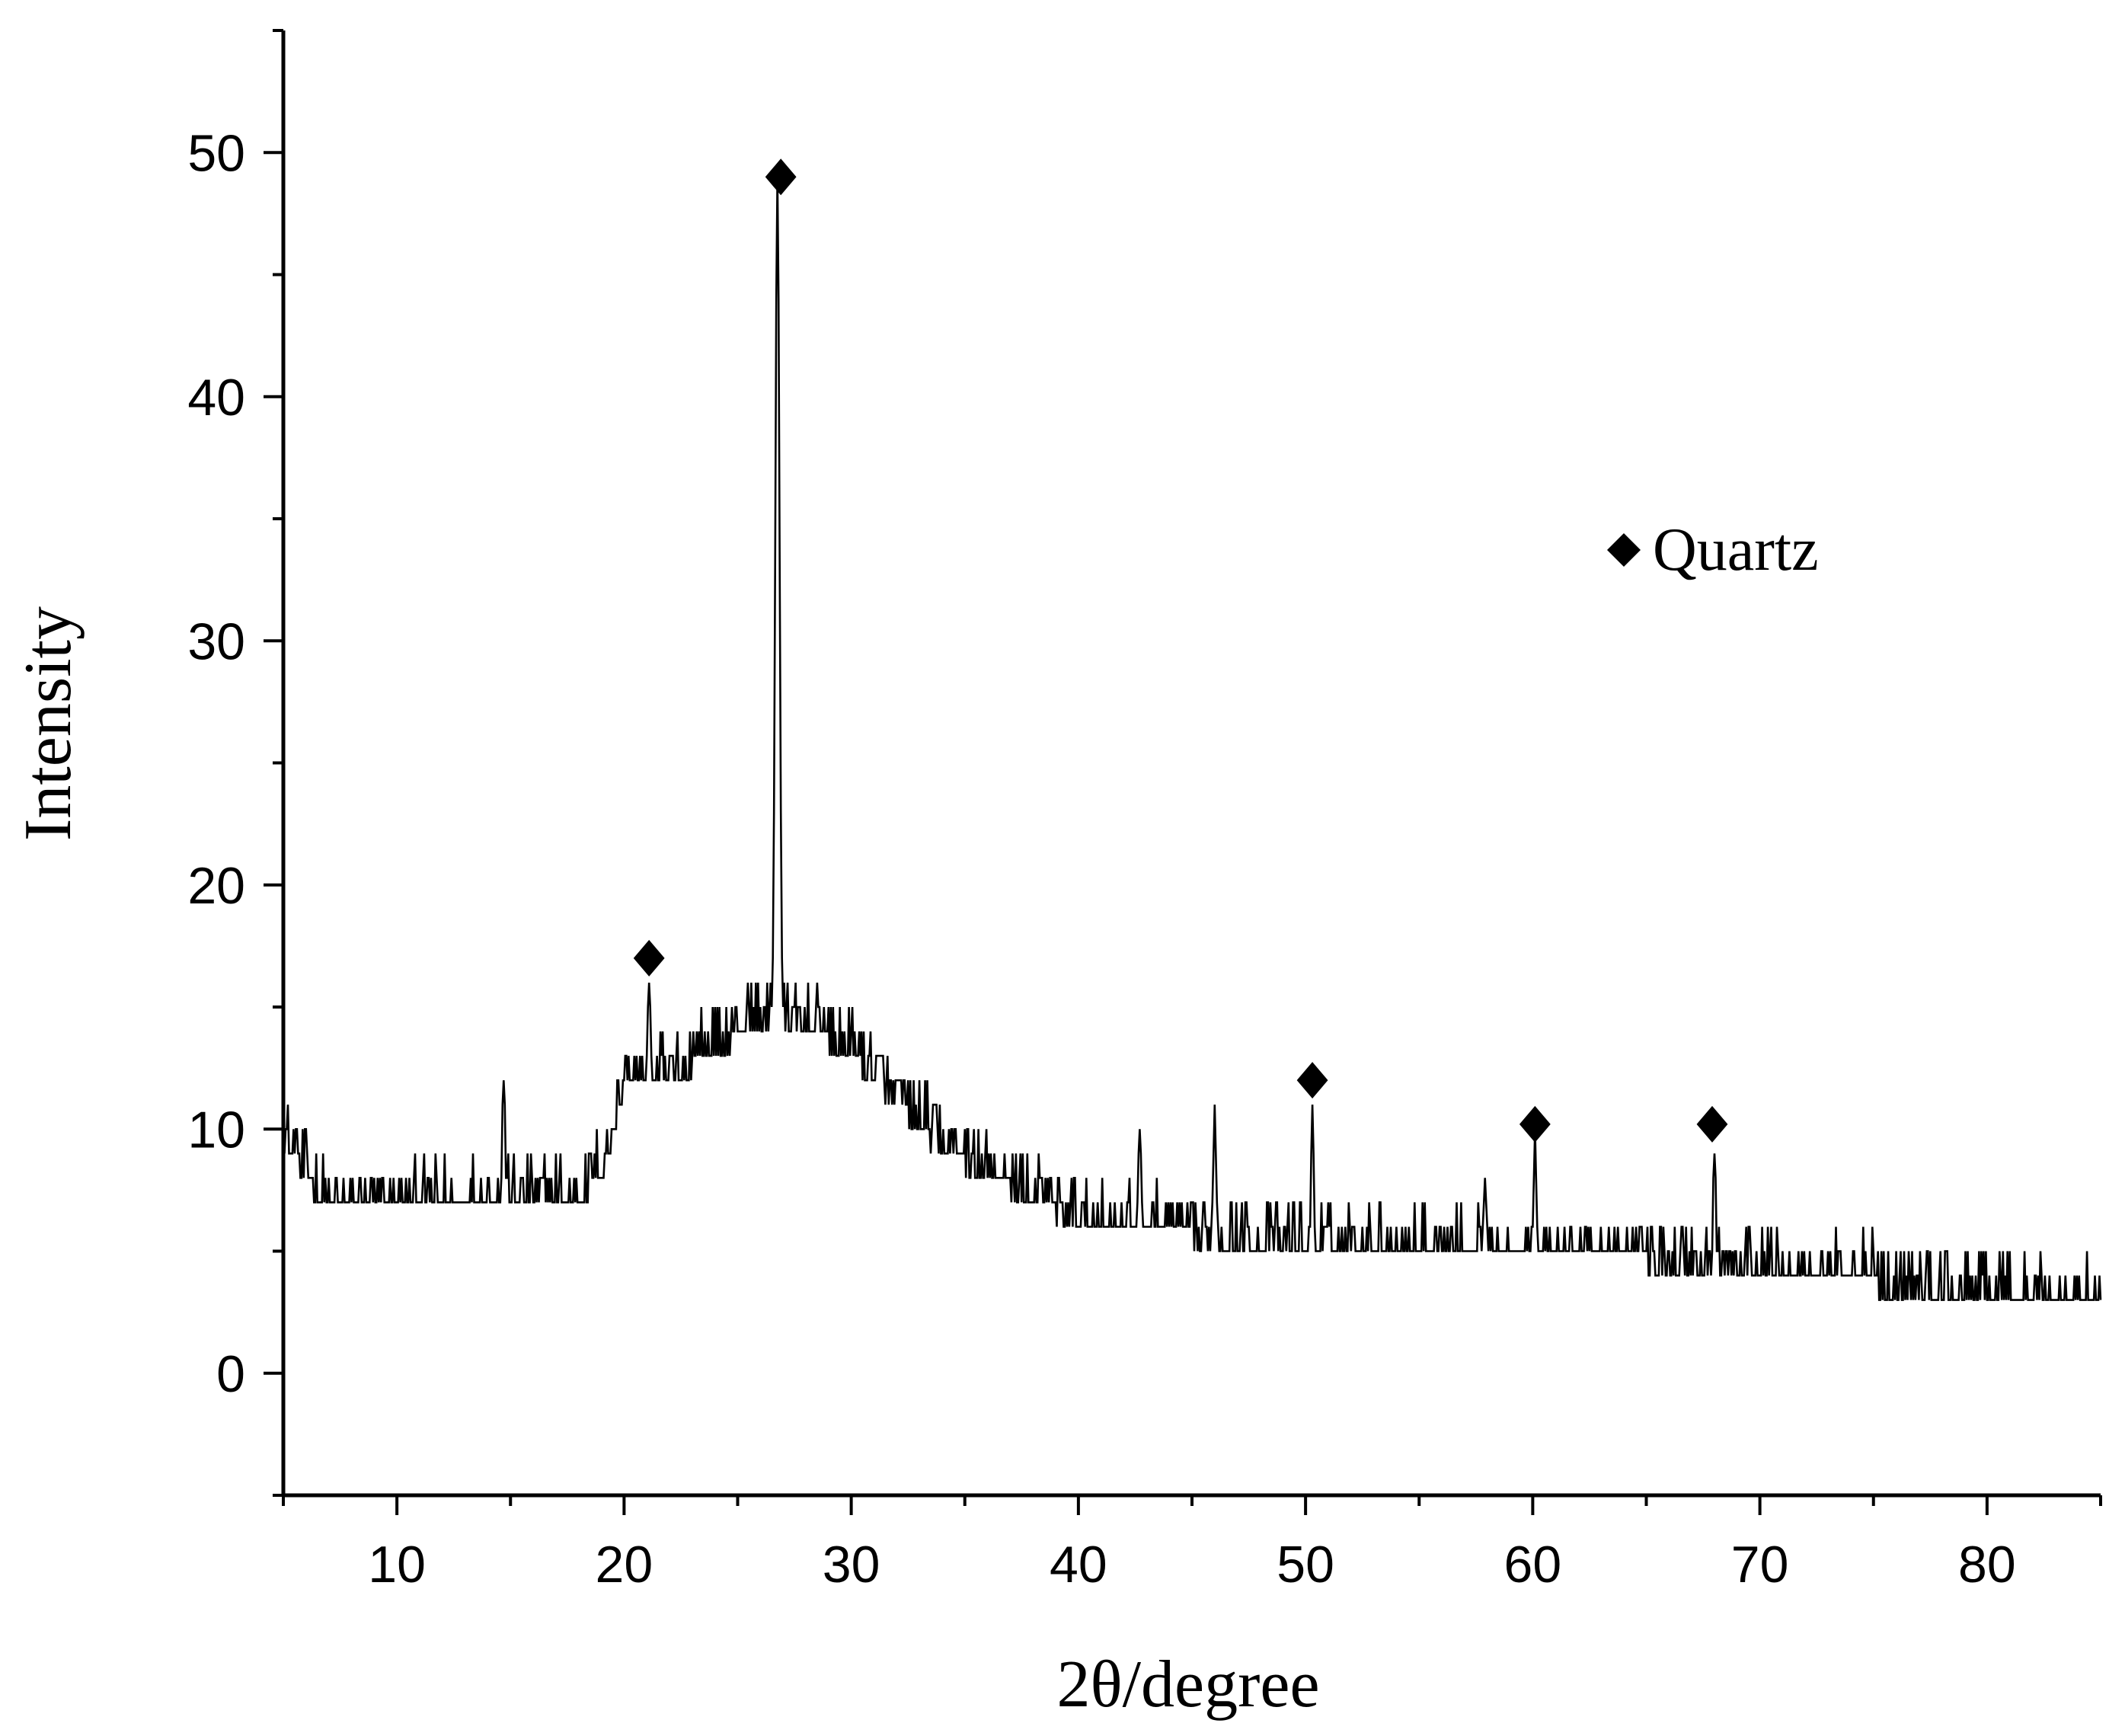  I want to click on y-tick-label: 40, so click(216, 398).